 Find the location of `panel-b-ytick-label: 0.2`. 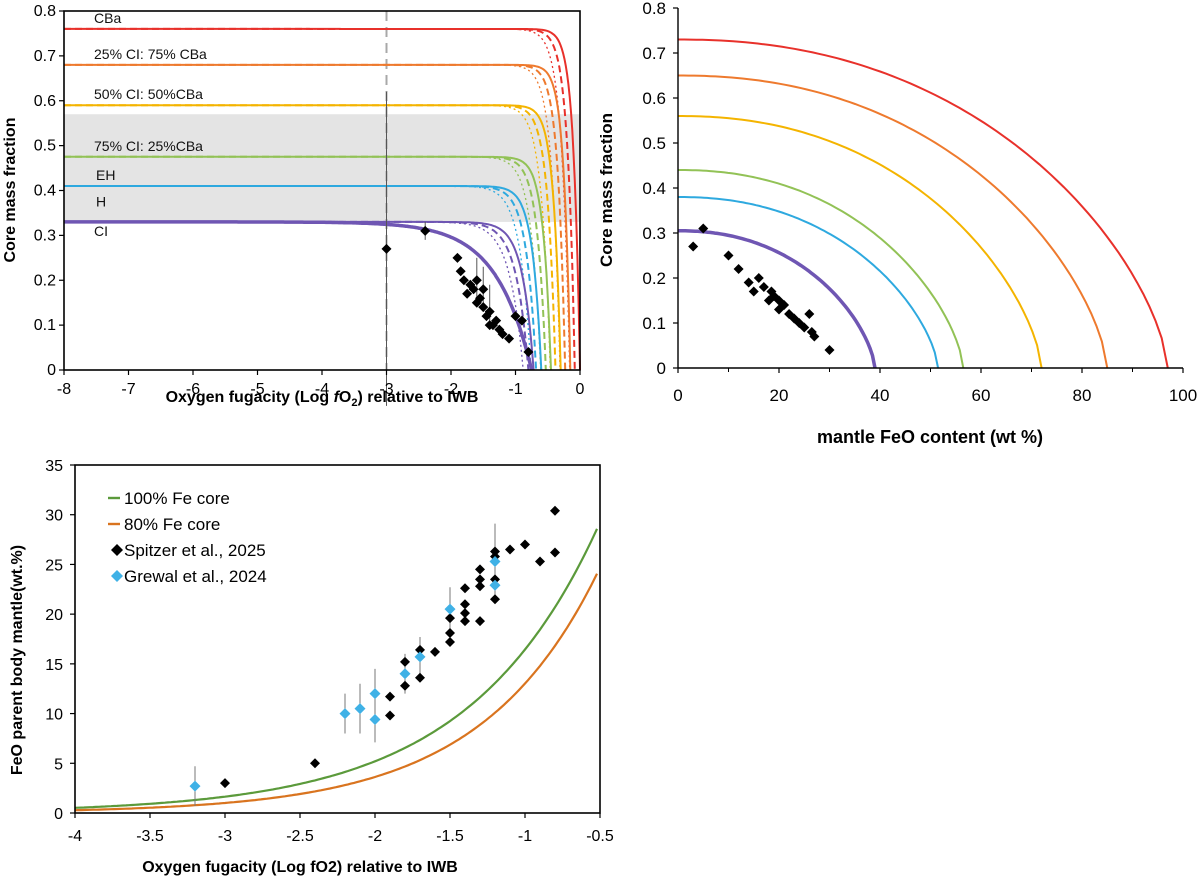

panel-b-ytick-label: 0.2 is located at coordinates (654, 278).